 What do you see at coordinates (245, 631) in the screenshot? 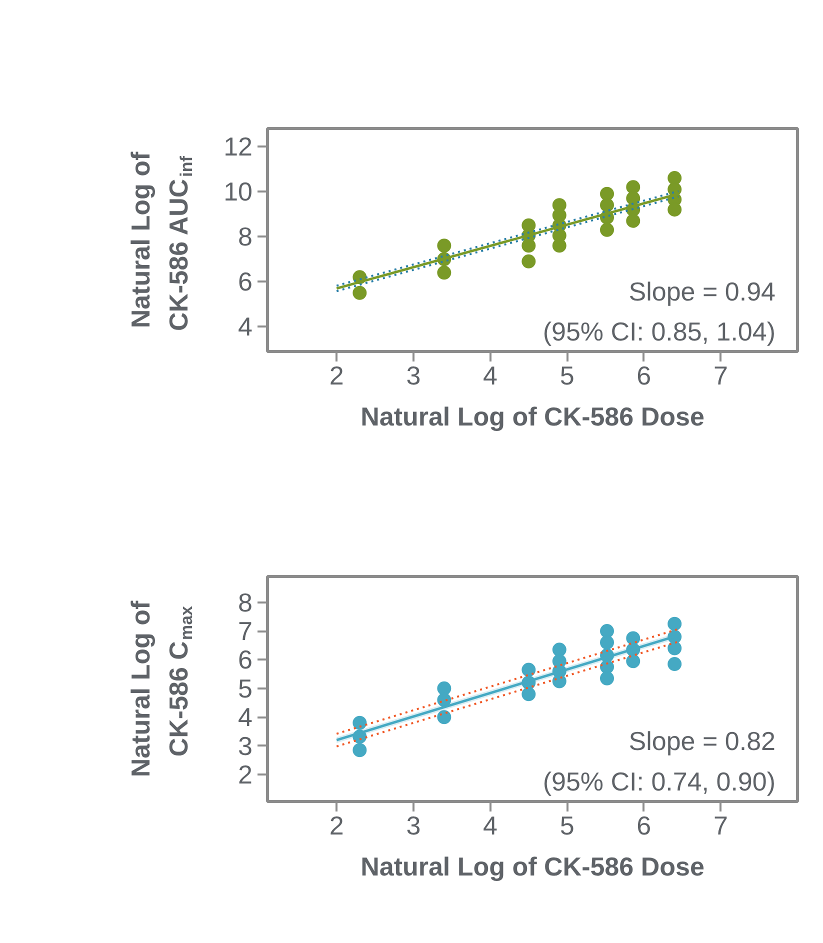
I see `y-tick-label: 7` at bounding box center [245, 631].